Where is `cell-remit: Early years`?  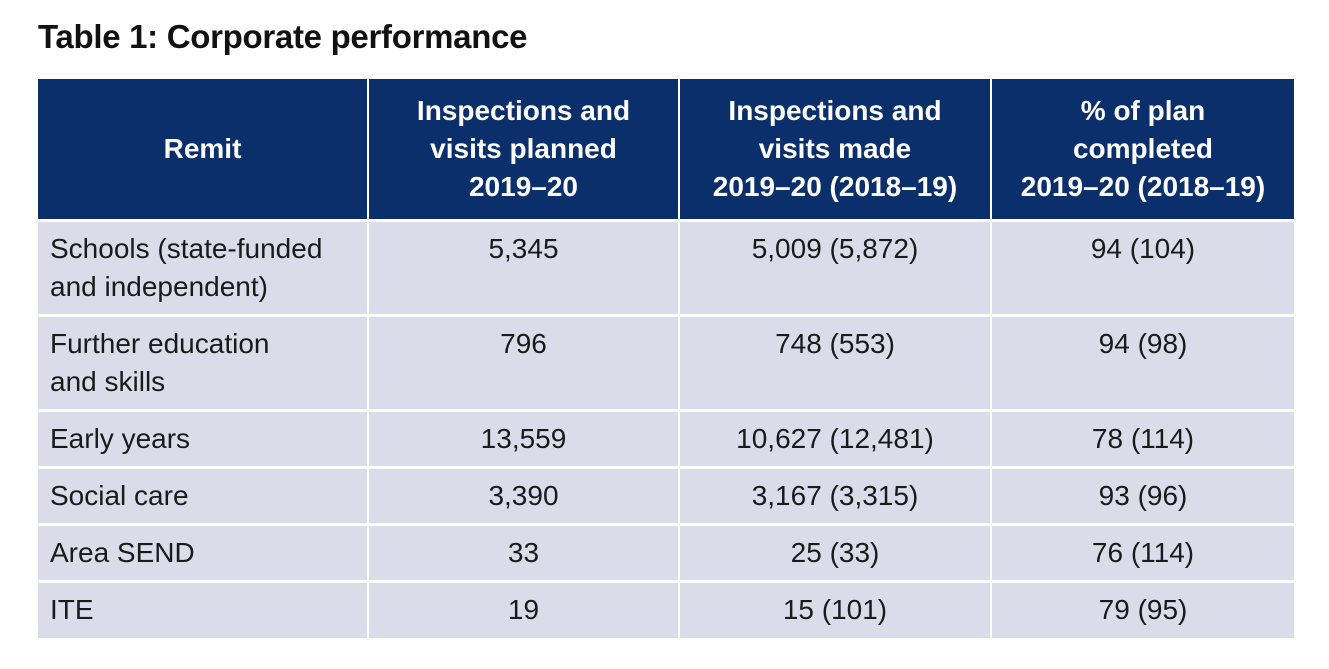
cell-remit: Early years is located at coordinates (203, 437).